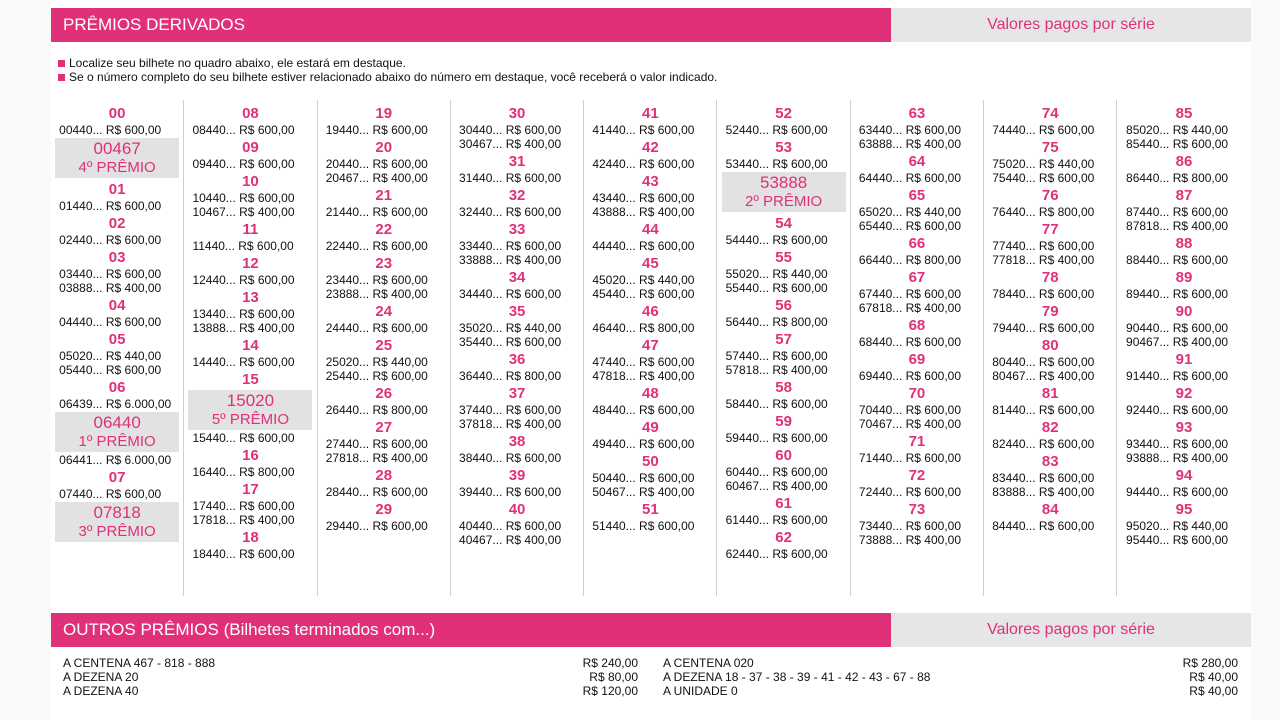  Describe the element at coordinates (783, 305) in the screenshot. I see `dezena-heading: 56` at that location.